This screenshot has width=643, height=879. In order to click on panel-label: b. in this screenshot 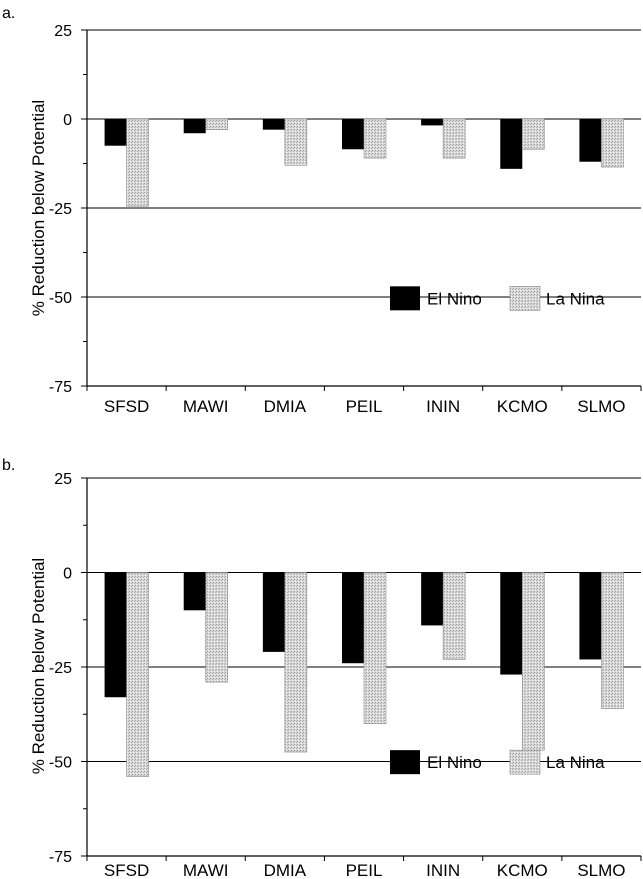, I will do `click(8, 465)`.